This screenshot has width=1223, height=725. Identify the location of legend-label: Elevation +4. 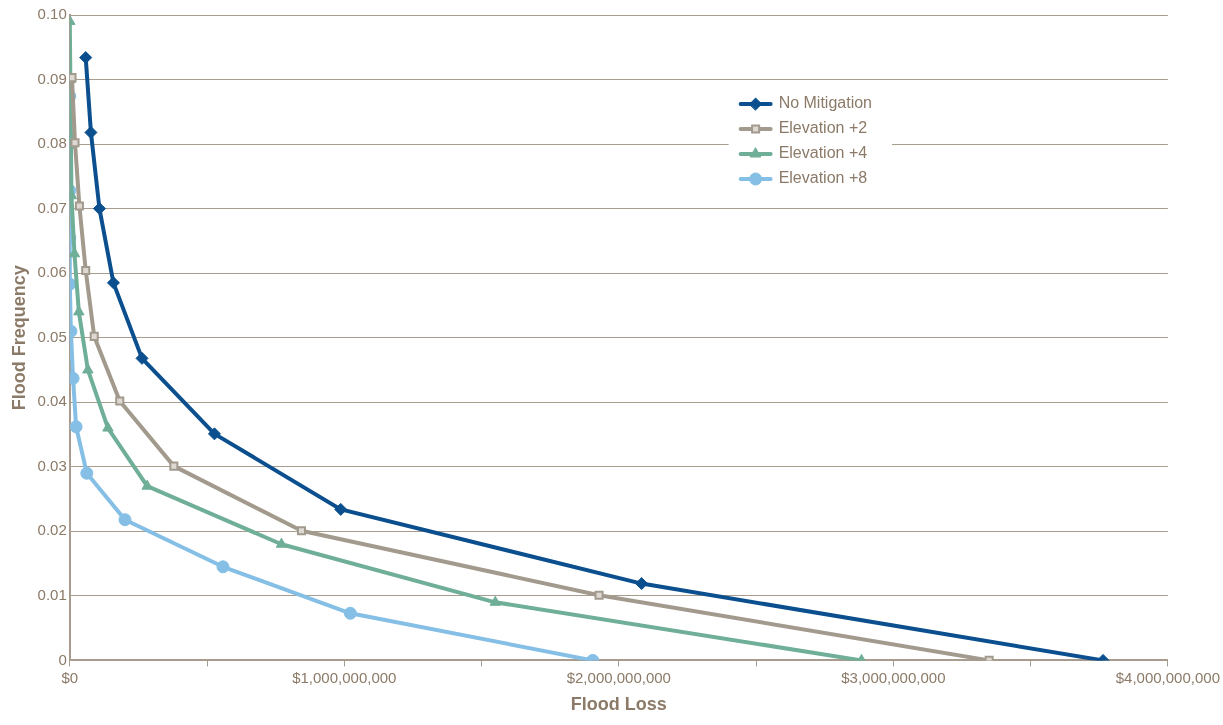
(823, 153).